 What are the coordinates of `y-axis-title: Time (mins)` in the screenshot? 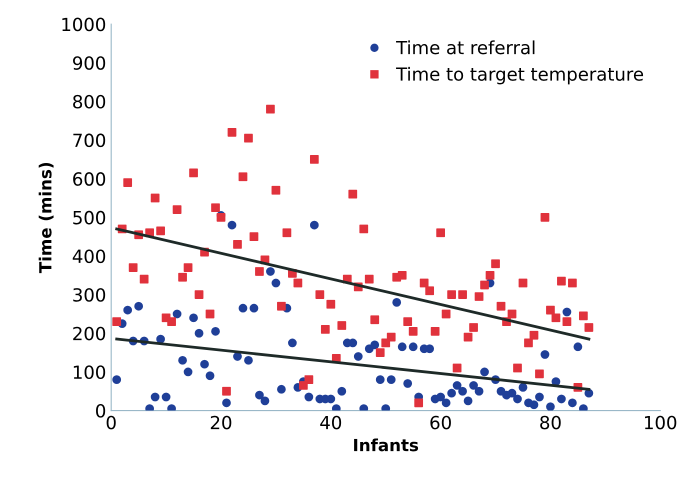 It's located at (46, 218).